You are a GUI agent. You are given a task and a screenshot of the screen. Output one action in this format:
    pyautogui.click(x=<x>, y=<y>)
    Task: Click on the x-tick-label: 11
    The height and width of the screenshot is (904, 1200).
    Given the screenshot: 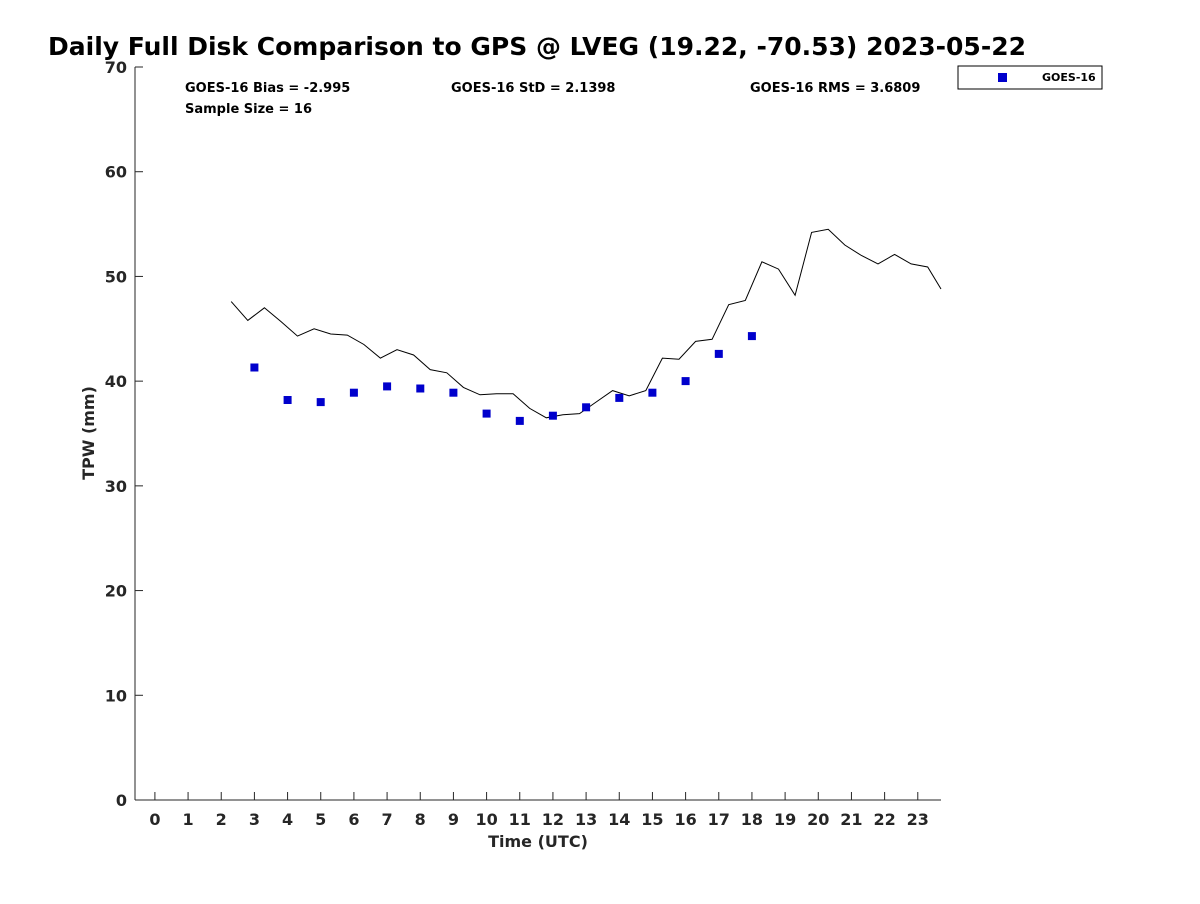 What is the action you would take?
    pyautogui.click(x=520, y=819)
    